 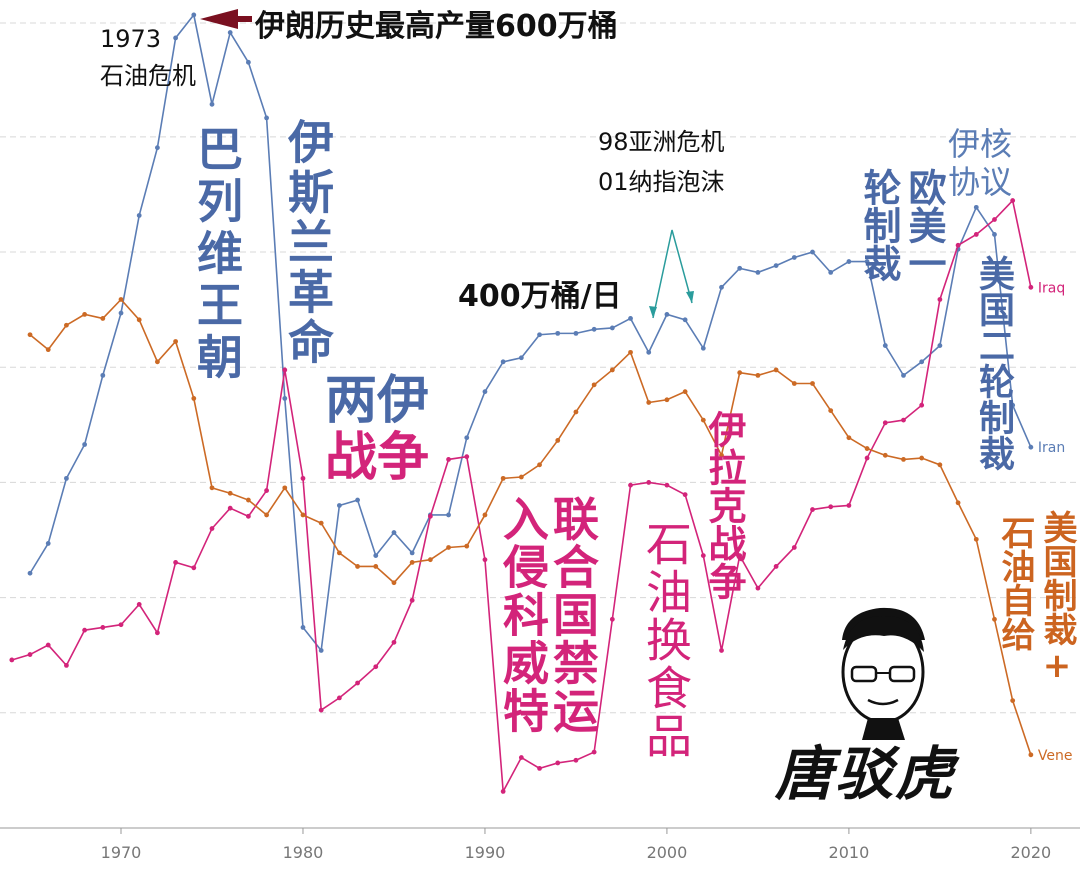 I want to click on x-tick-label: 2010, so click(x=849, y=852).